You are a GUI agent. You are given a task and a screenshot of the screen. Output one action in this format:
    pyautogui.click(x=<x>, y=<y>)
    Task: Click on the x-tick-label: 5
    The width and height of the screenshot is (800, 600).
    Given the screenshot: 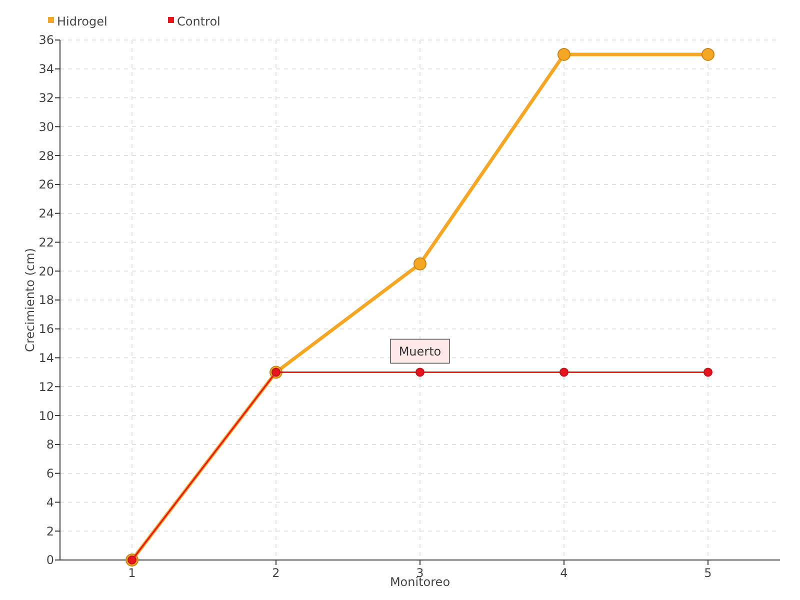 What is the action you would take?
    pyautogui.click(x=708, y=573)
    